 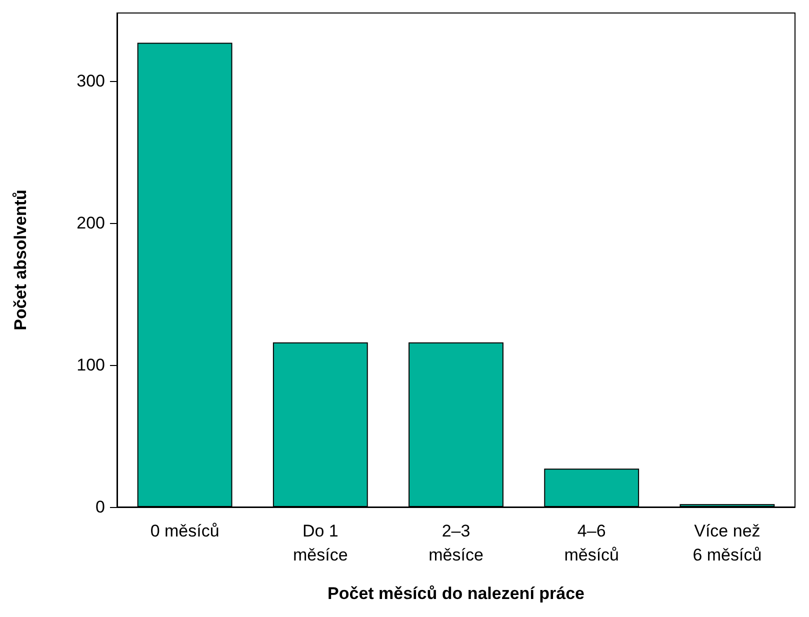 What do you see at coordinates (591, 543) in the screenshot?
I see `x-tick-label: 4–6 měsíců` at bounding box center [591, 543].